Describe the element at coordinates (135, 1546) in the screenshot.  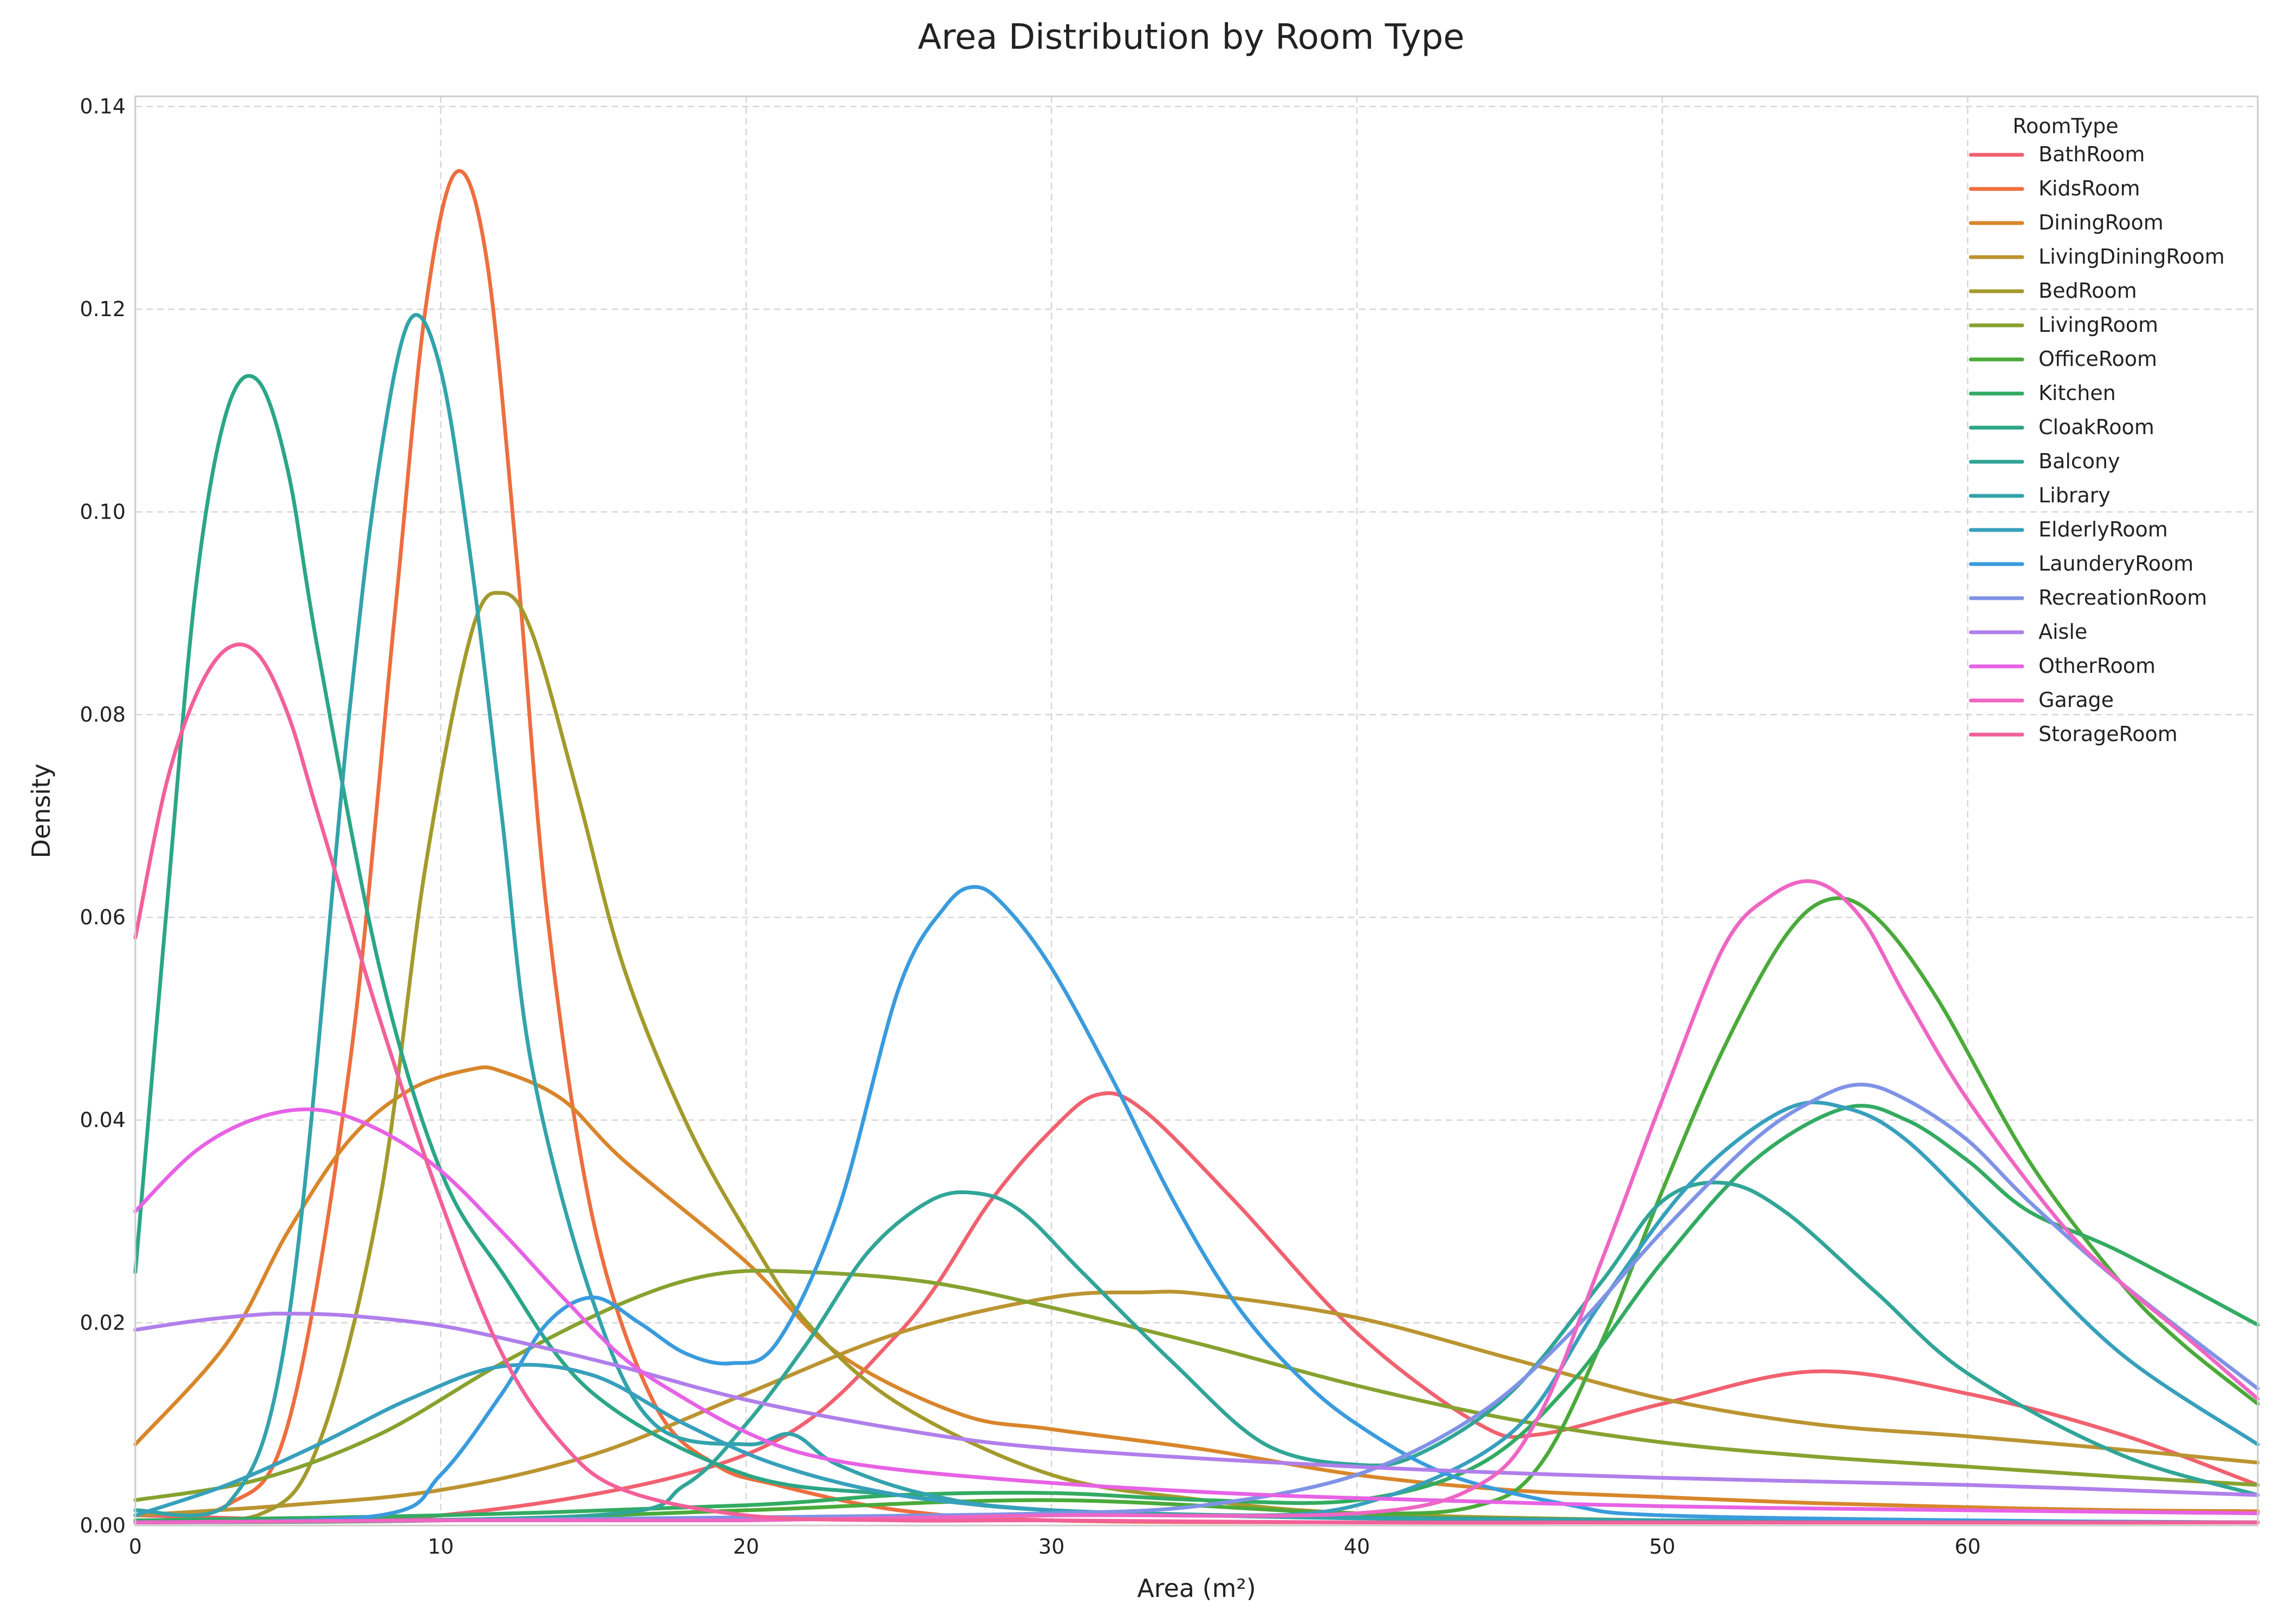
I see `x-tick-label: 0` at that location.